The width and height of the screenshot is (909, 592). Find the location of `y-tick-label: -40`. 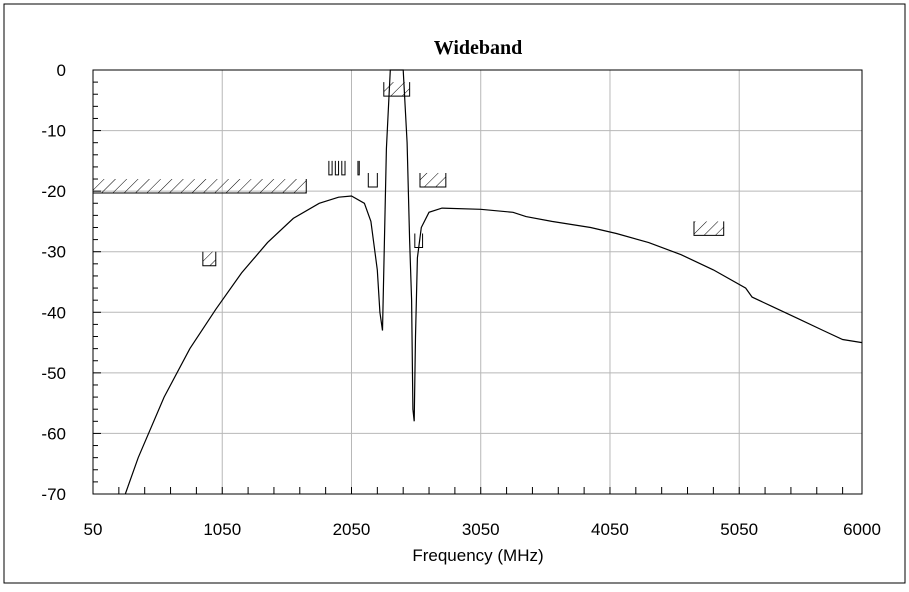

y-tick-label: -40 is located at coordinates (53, 312).